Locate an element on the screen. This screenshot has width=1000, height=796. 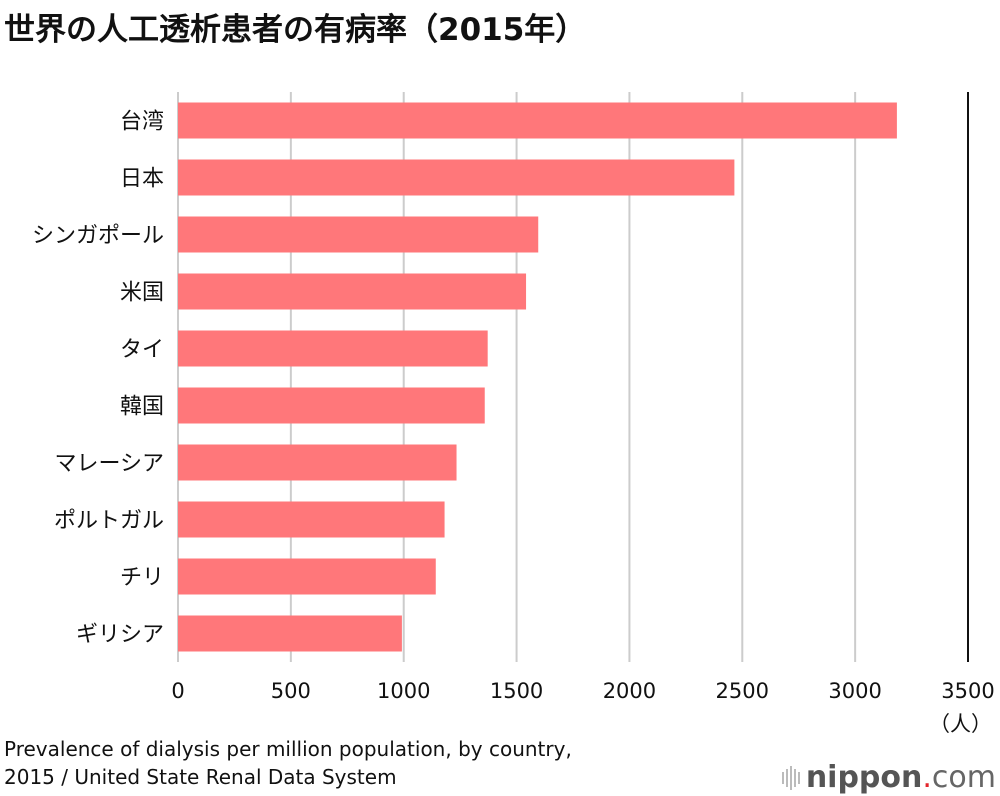
x-tick-label: 0 is located at coordinates (177, 691).